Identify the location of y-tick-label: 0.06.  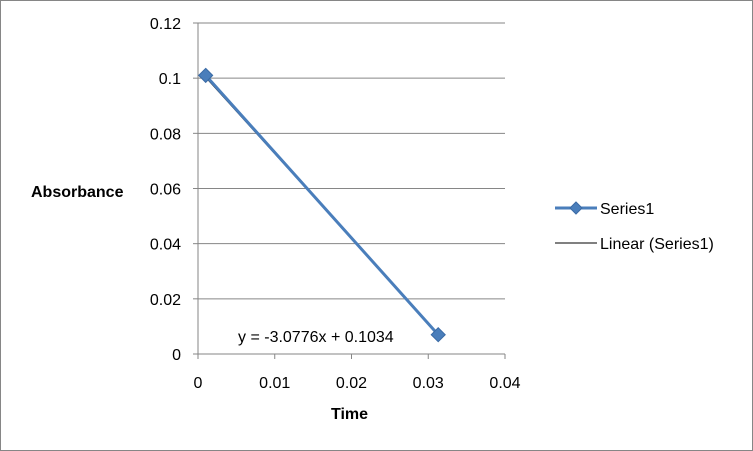
(165, 190).